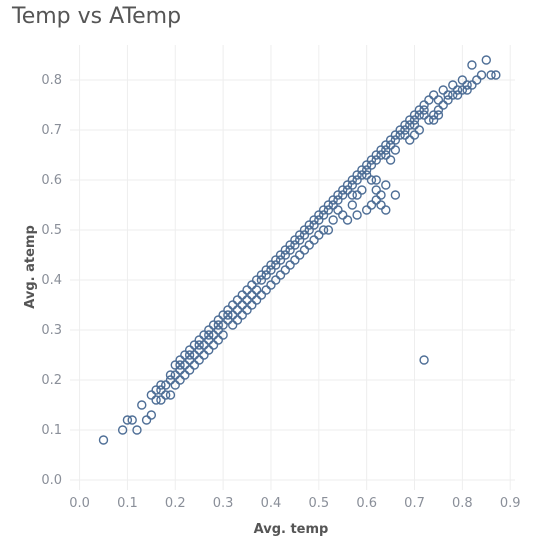 Image resolution: width=552 pixels, height=546 pixels. Describe the element at coordinates (30, 267) in the screenshot. I see `y-axis-label: Avg. atemp` at that location.